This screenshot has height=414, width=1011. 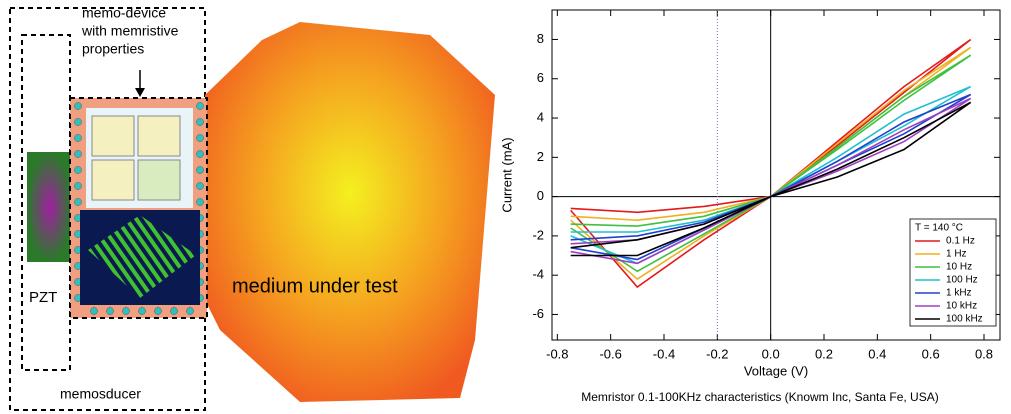 I want to click on x-tick-label: -0.4, so click(x=664, y=353).